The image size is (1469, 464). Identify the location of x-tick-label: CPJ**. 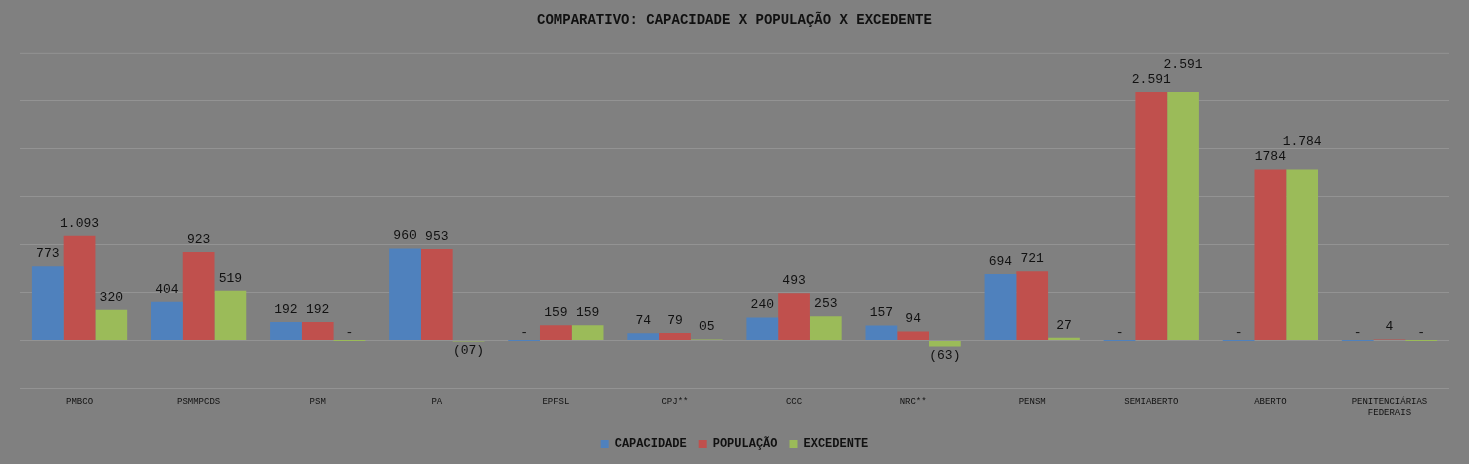
(675, 402).